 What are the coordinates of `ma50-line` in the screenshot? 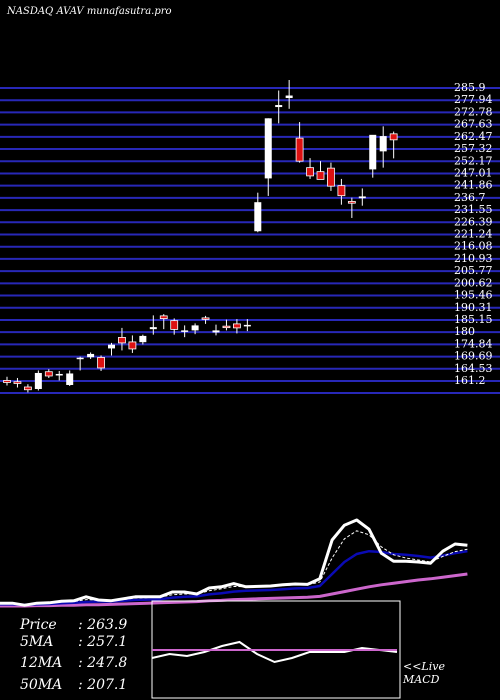 It's located at (234, 590).